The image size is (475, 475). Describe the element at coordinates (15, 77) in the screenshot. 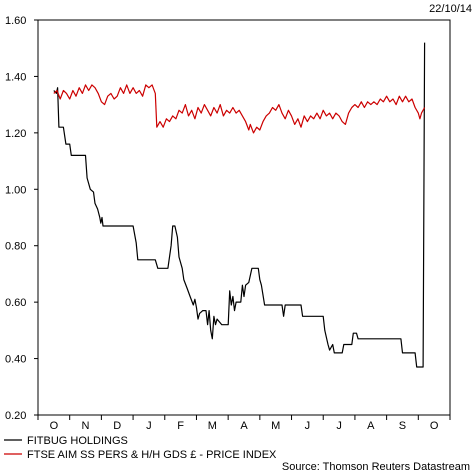

I see `y-tick-label: 1.40` at that location.